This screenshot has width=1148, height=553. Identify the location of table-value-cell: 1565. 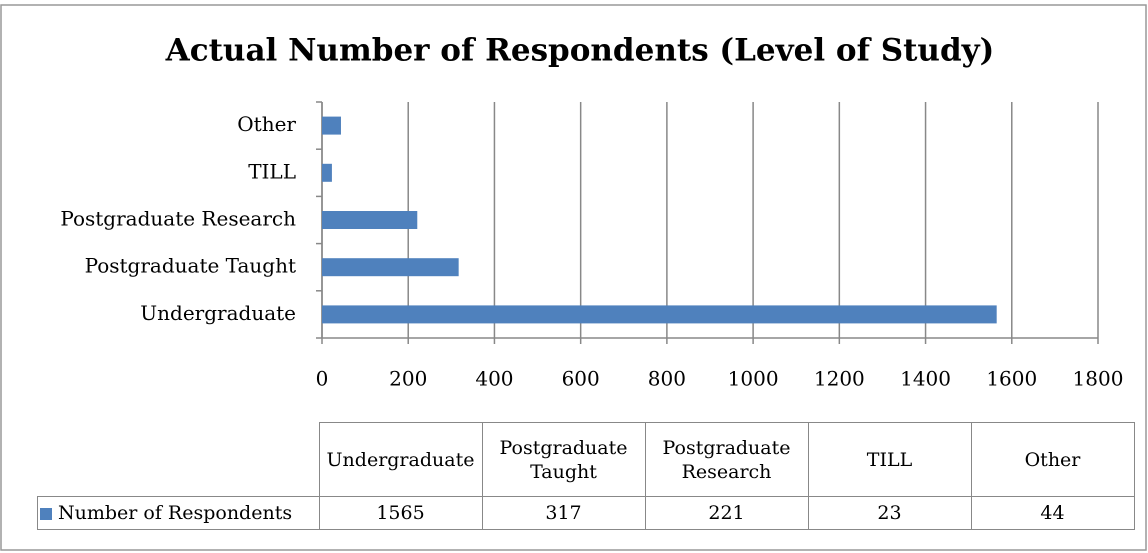
(400, 513).